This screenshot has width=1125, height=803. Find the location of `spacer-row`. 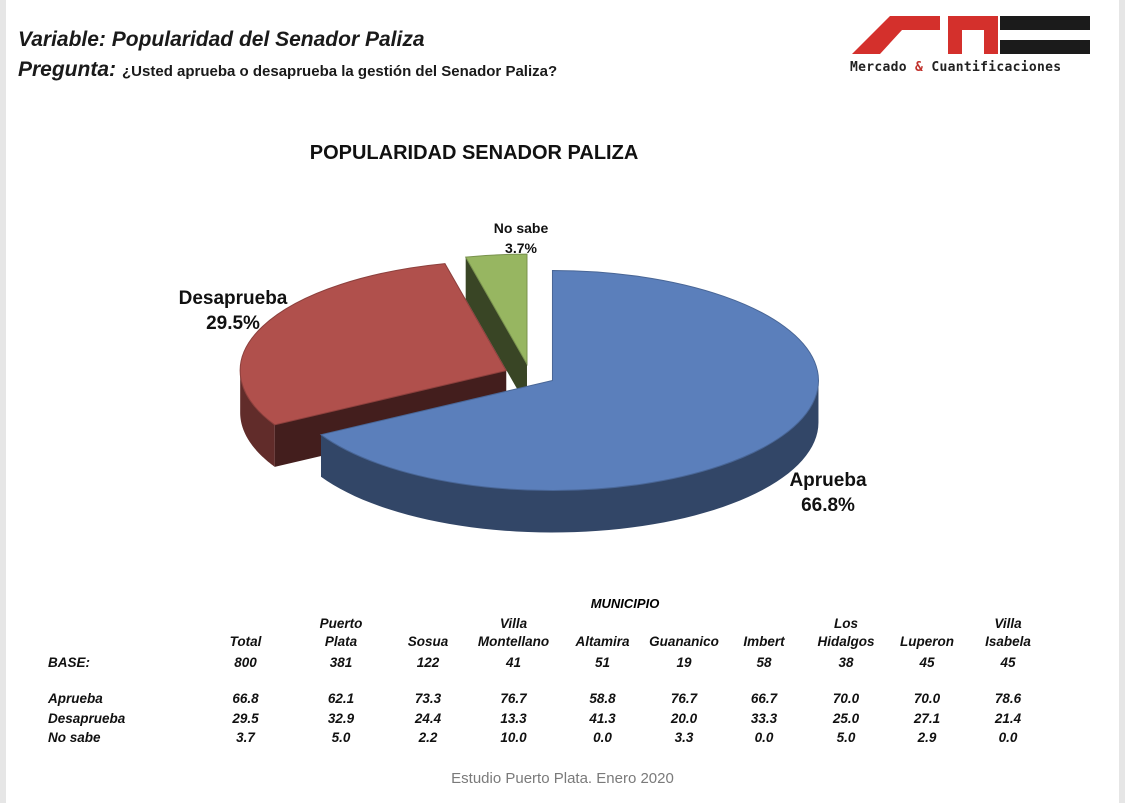

spacer-row is located at coordinates (548, 678).